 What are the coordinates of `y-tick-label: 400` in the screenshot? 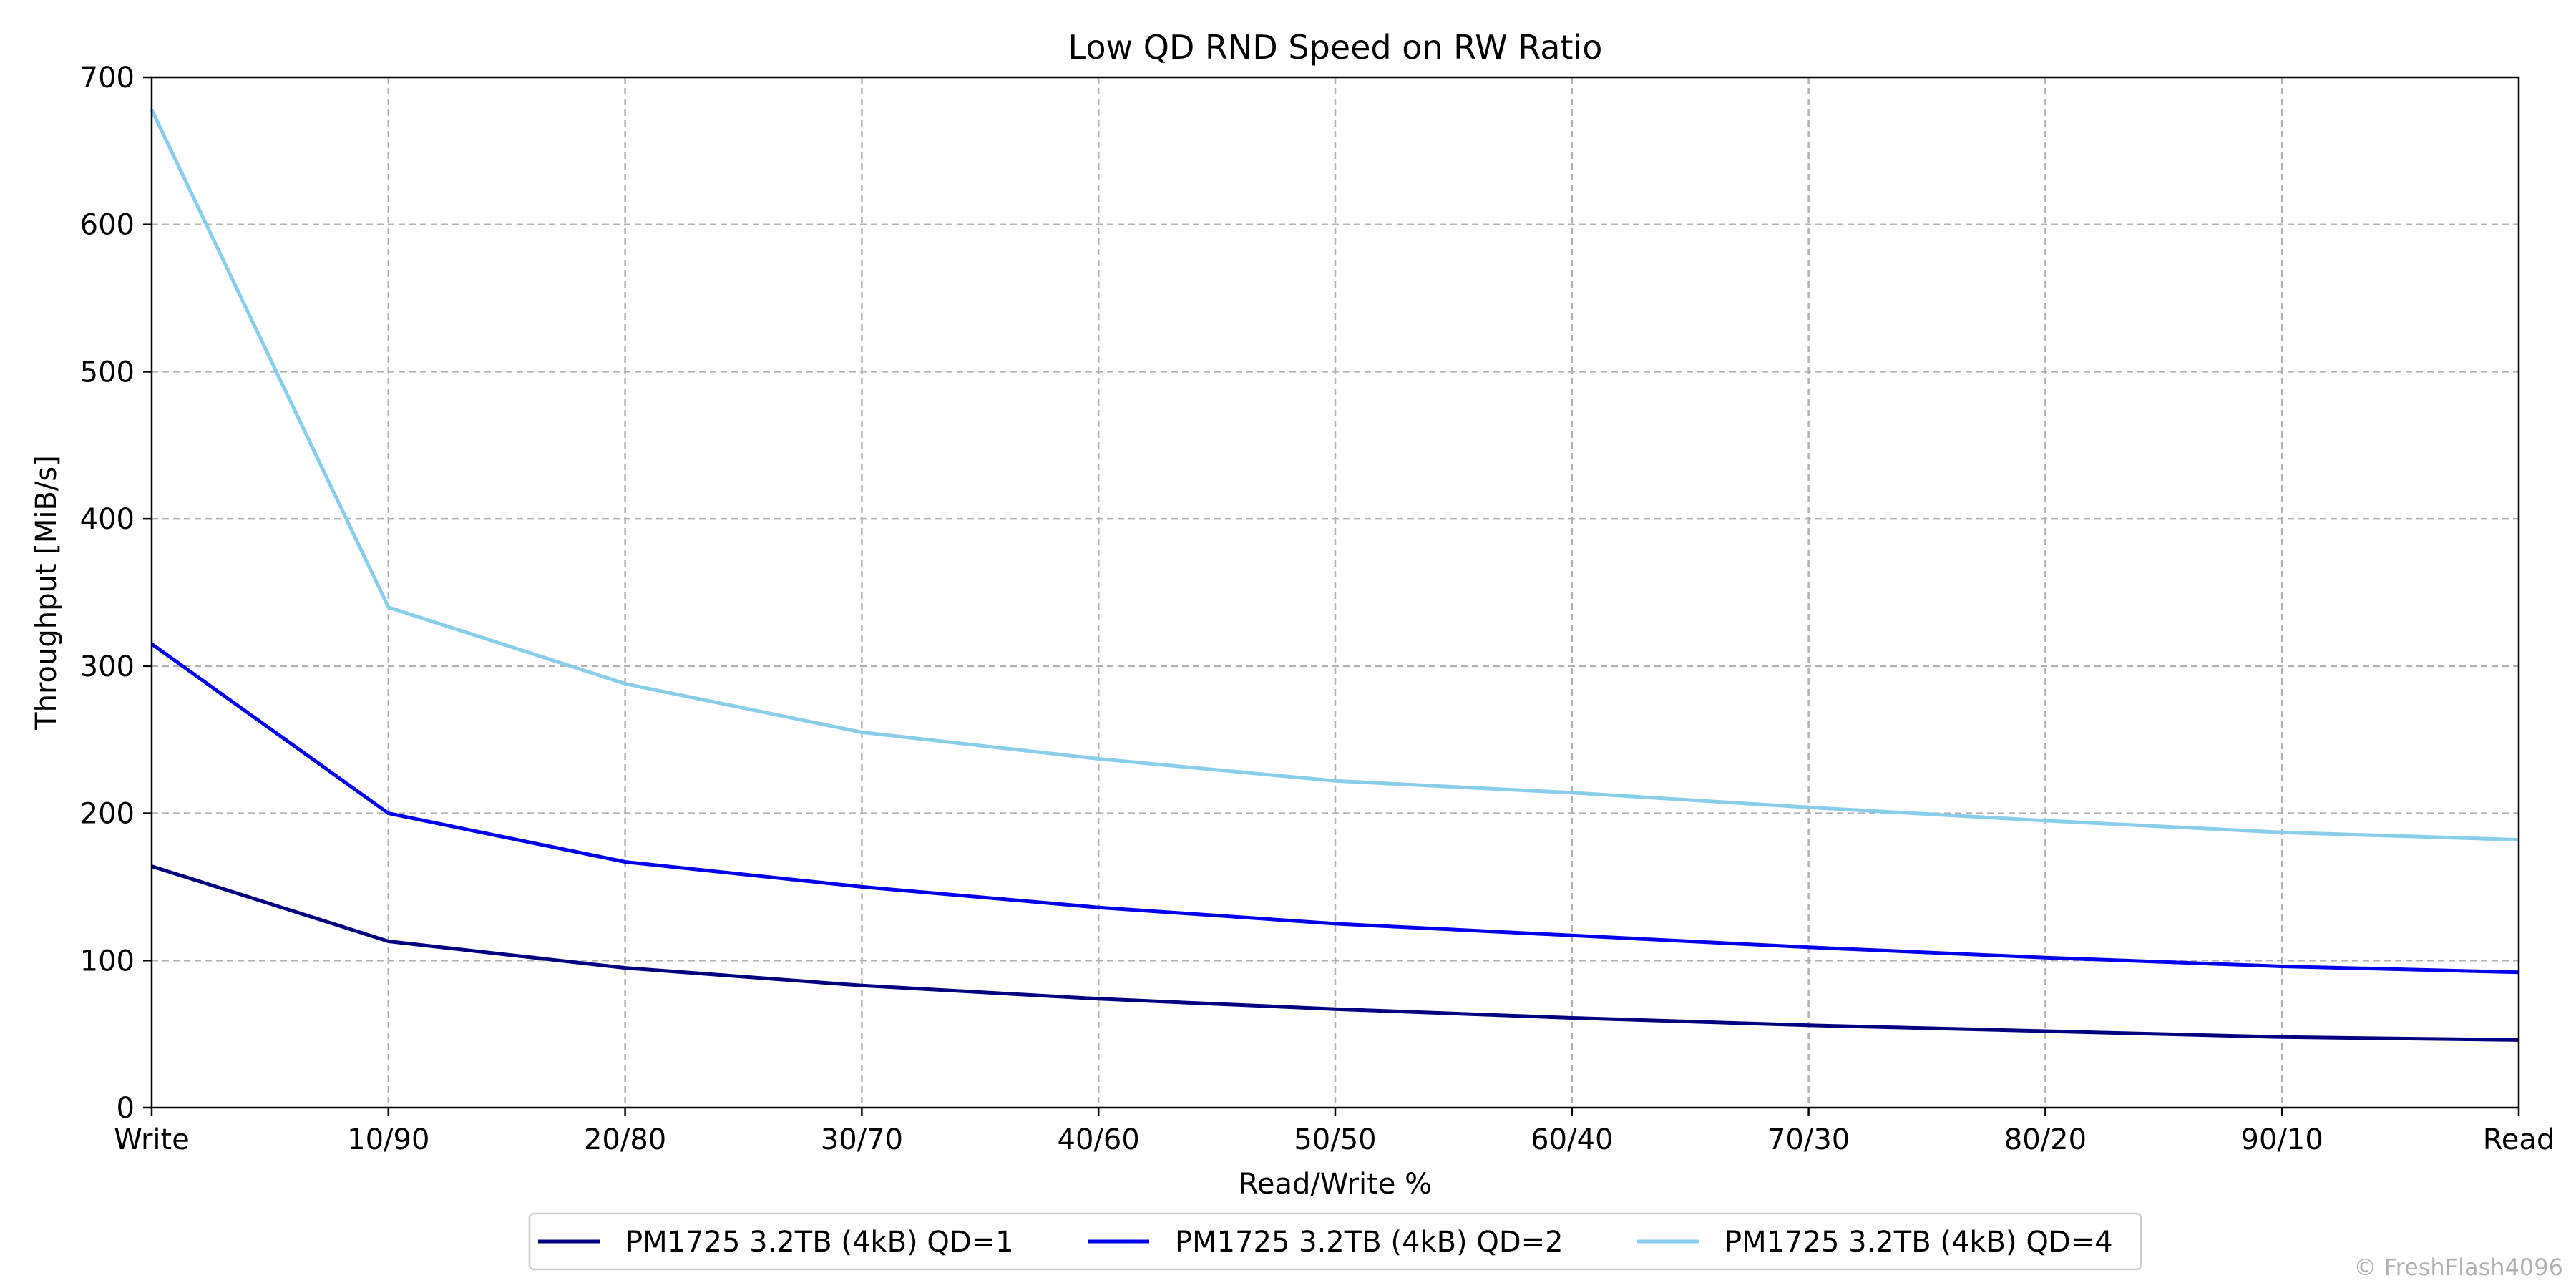 It's located at (107, 519).